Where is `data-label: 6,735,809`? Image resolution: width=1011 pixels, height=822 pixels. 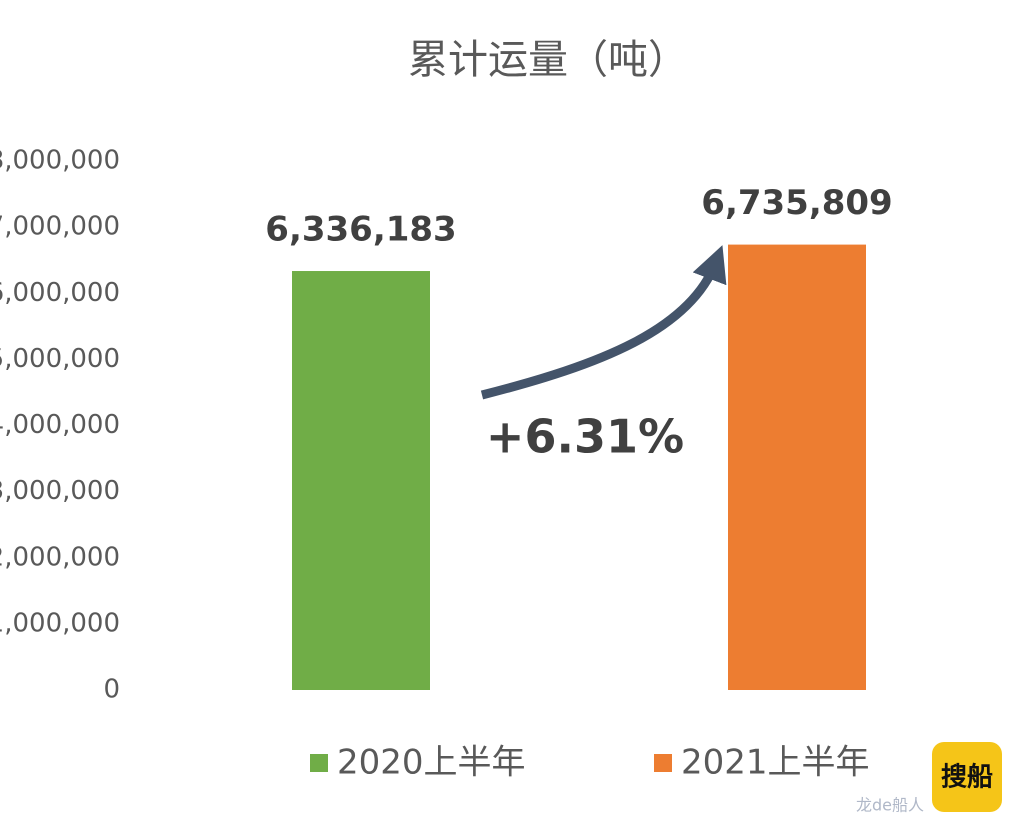 data-label: 6,735,809 is located at coordinates (796, 203).